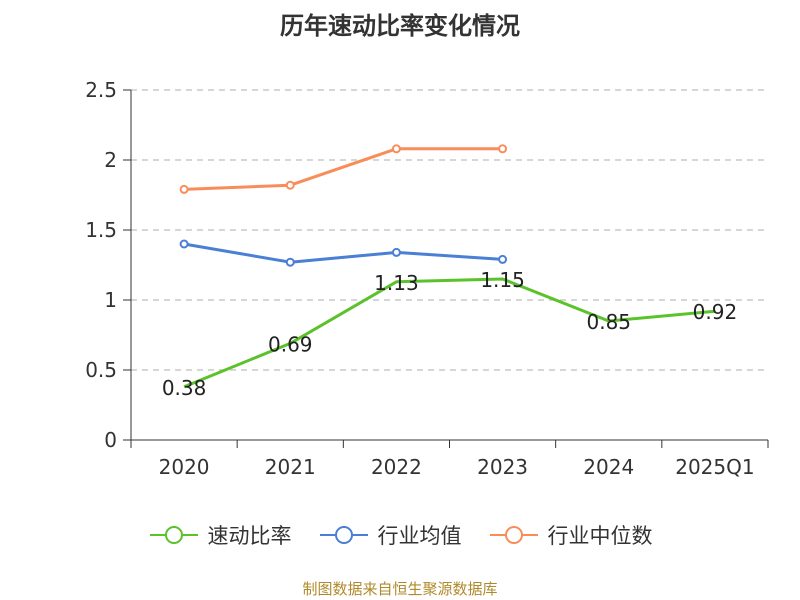 The width and height of the screenshot is (800, 600). What do you see at coordinates (502, 280) in the screenshot?
I see `data-label: 1.15` at bounding box center [502, 280].